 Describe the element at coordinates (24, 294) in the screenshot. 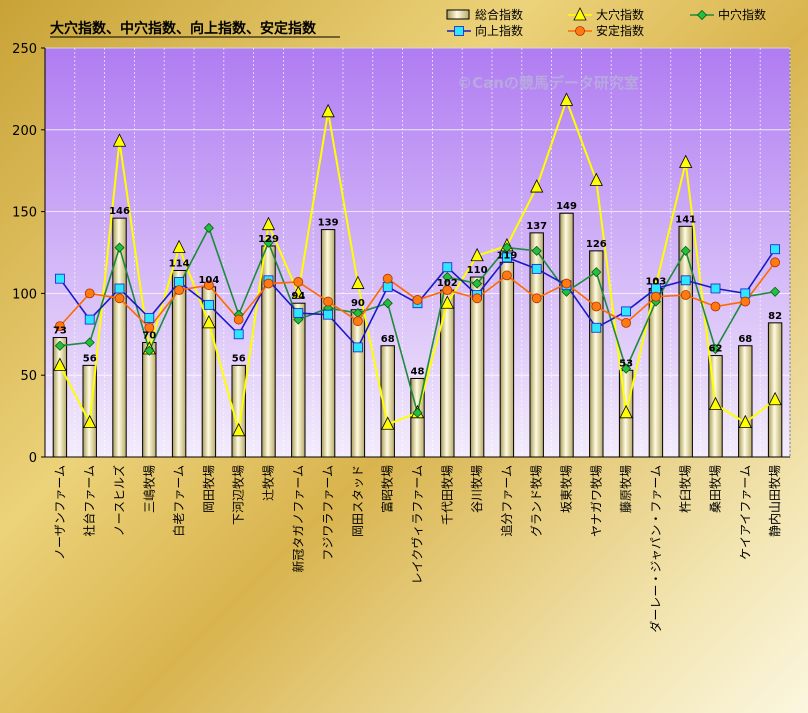

I see `y-tick-label: 100` at that location.